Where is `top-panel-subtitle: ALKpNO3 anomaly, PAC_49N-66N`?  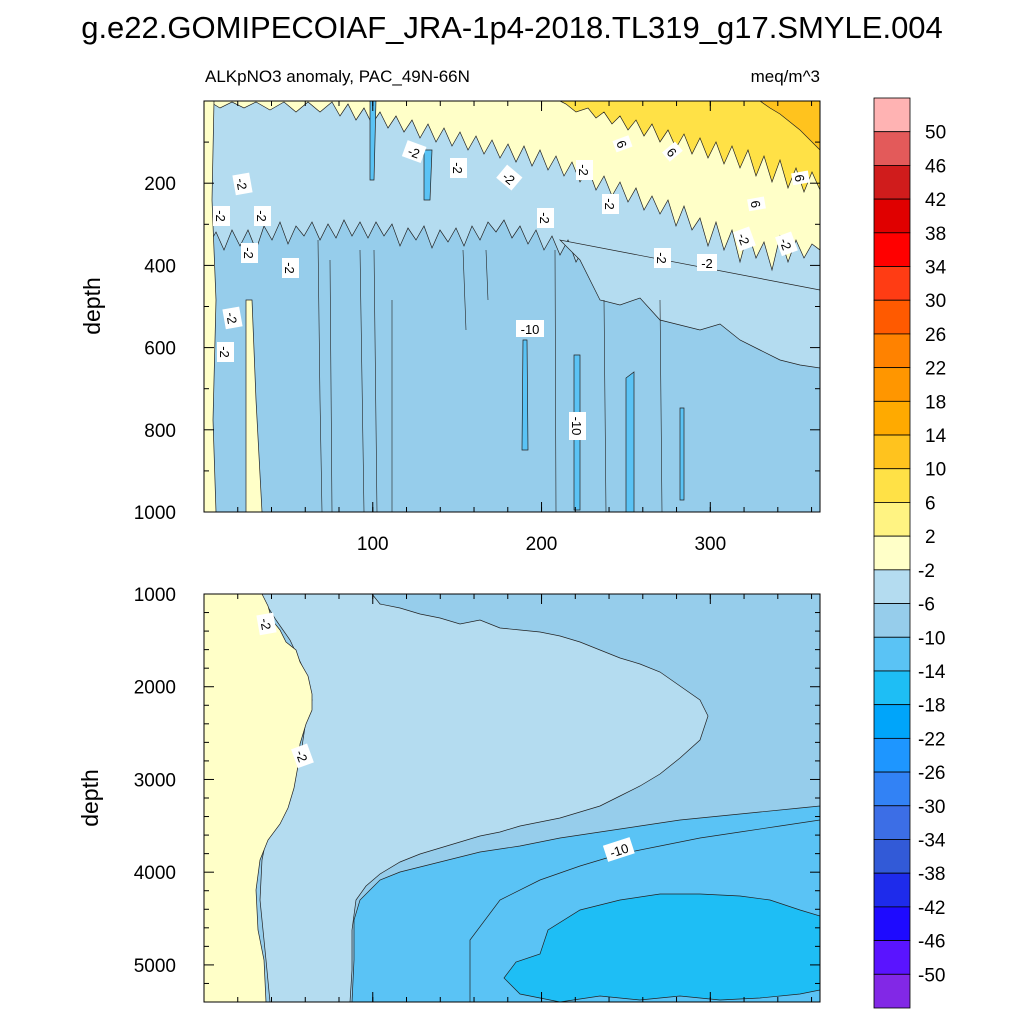
top-panel-subtitle: ALKpNO3 anomaly, PAC_49N-66N is located at coordinates (337, 76).